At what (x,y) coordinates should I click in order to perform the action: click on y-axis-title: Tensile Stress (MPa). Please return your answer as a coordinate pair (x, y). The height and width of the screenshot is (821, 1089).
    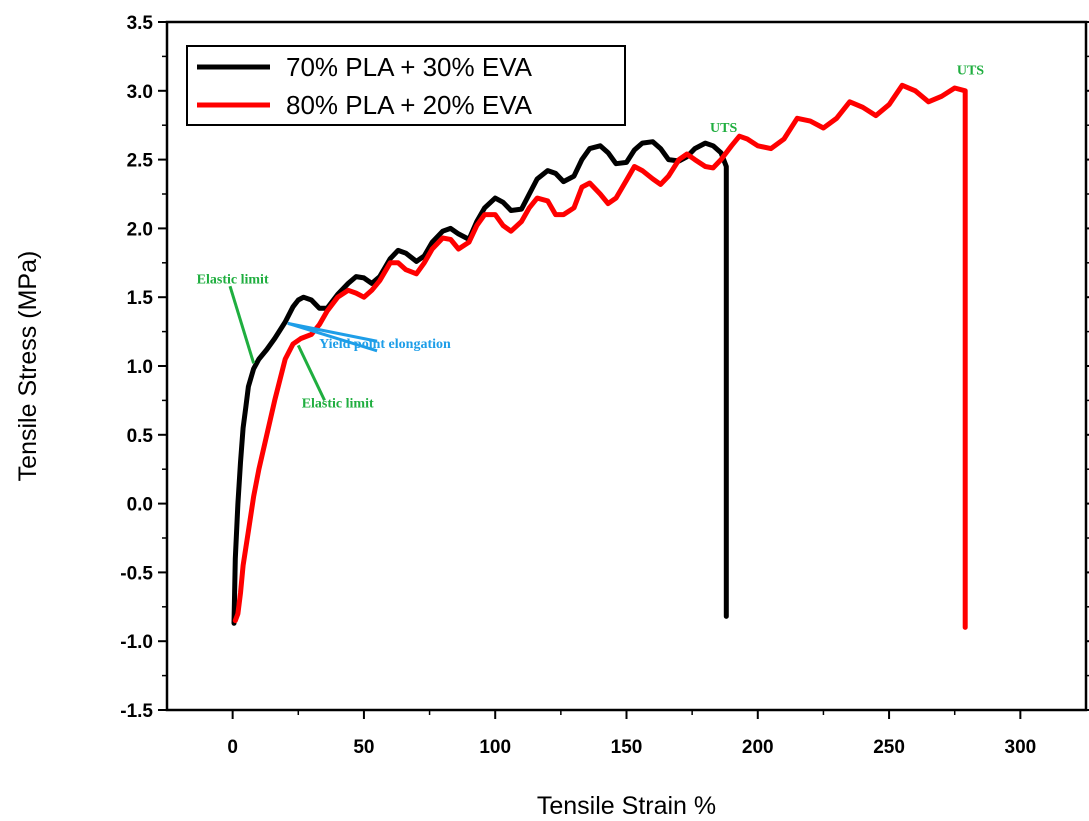
    Looking at the image, I should click on (28, 366).